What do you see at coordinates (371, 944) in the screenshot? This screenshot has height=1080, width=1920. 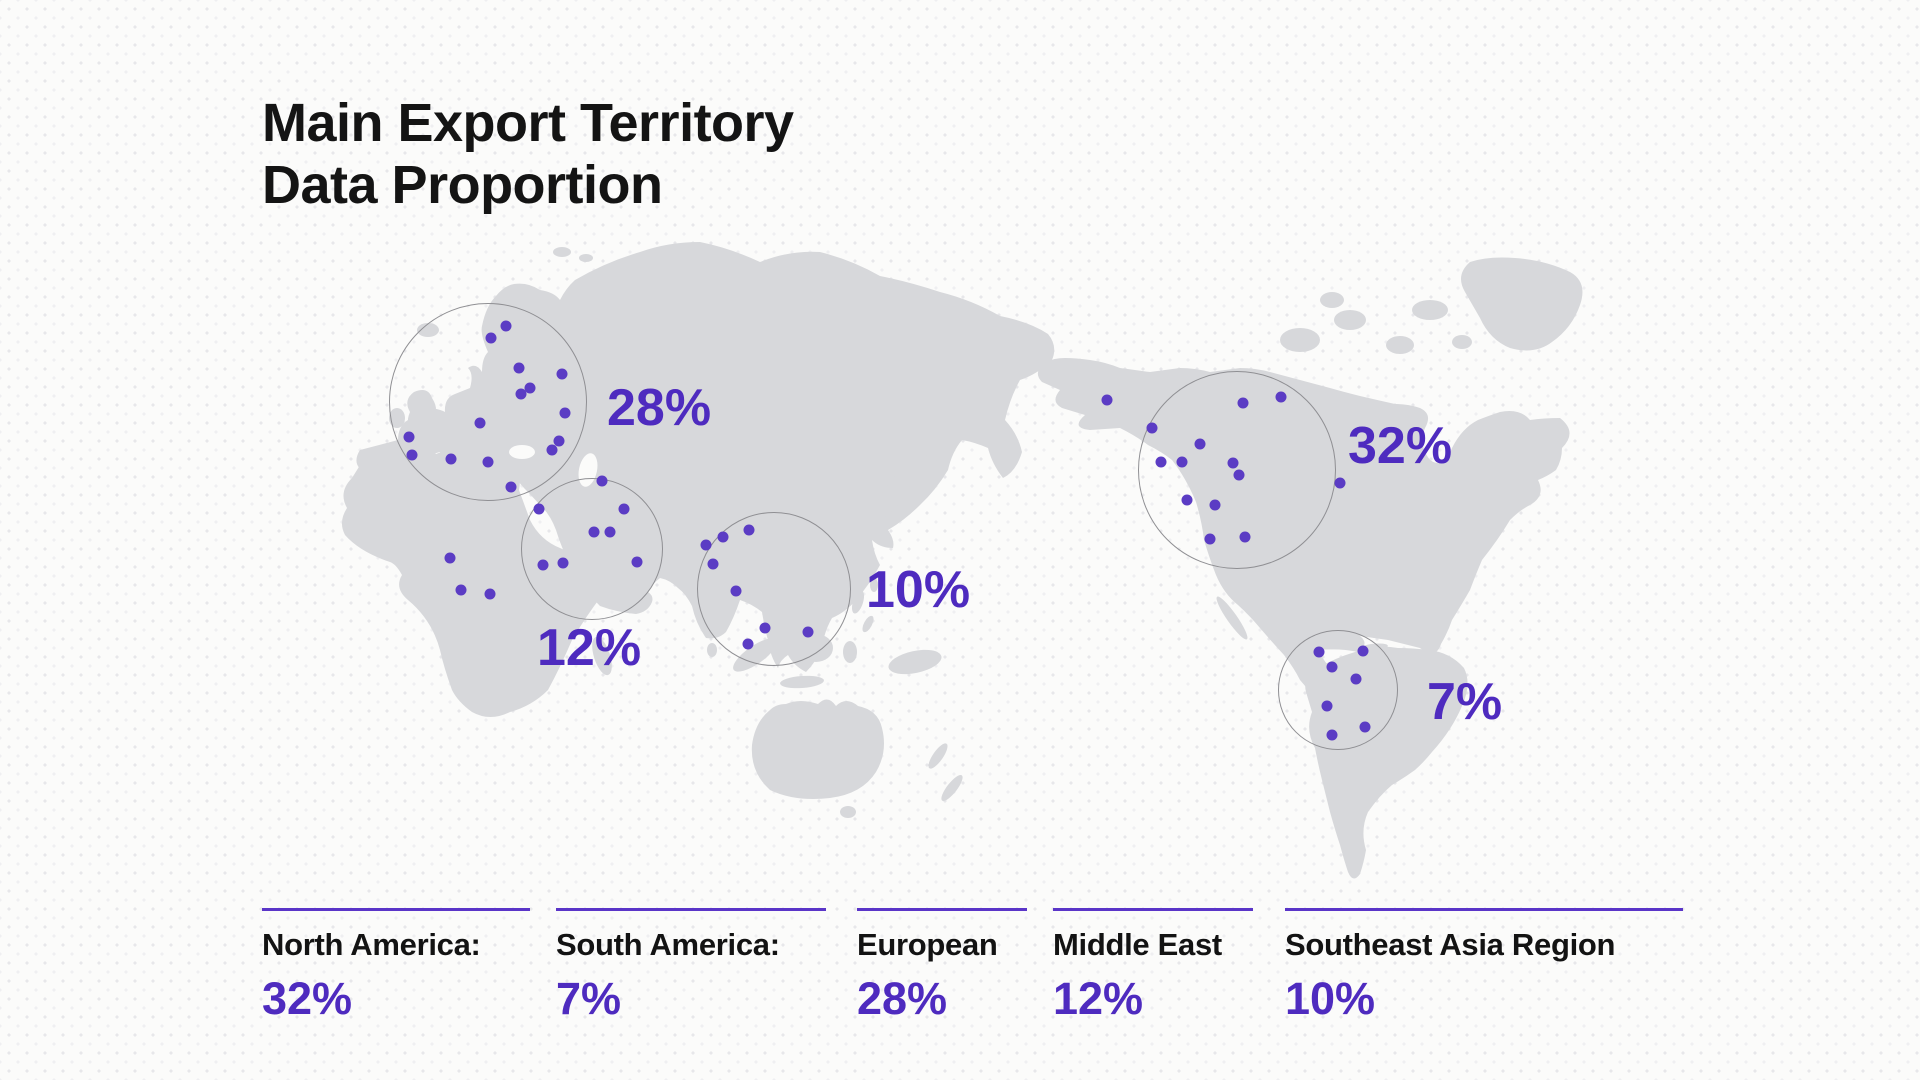 I see `legend-label: North America:` at bounding box center [371, 944].